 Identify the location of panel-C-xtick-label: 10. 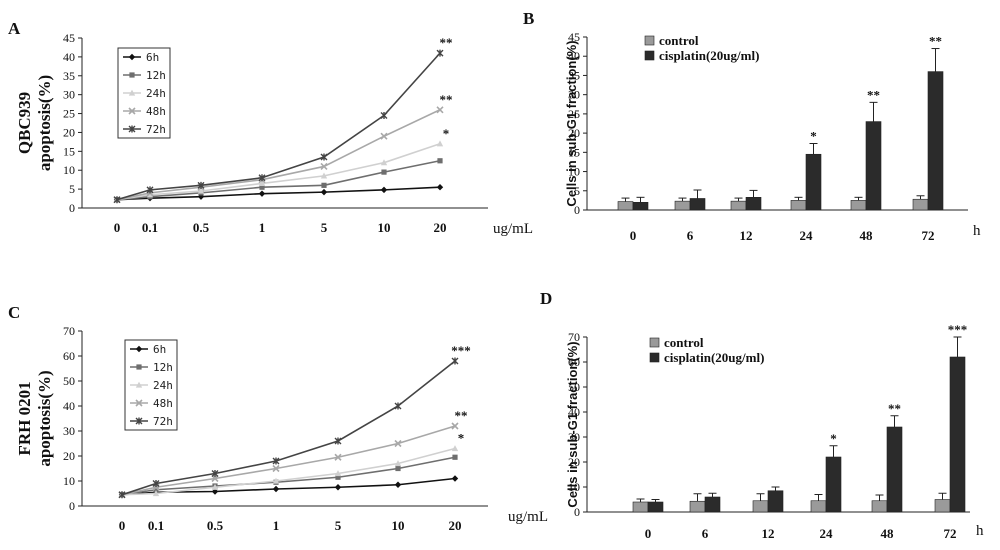
(398, 525).